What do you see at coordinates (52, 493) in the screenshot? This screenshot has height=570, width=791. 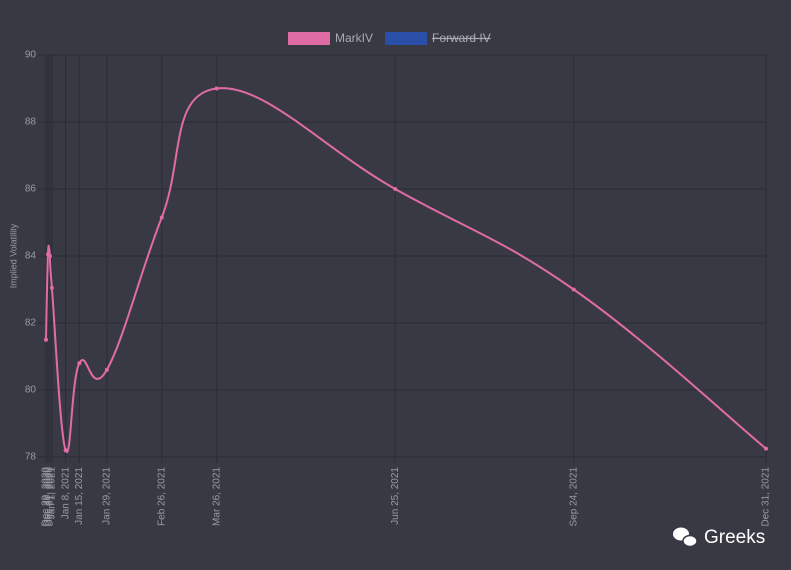 I see `x-tick-label: Jan 1, 2021` at bounding box center [52, 493].